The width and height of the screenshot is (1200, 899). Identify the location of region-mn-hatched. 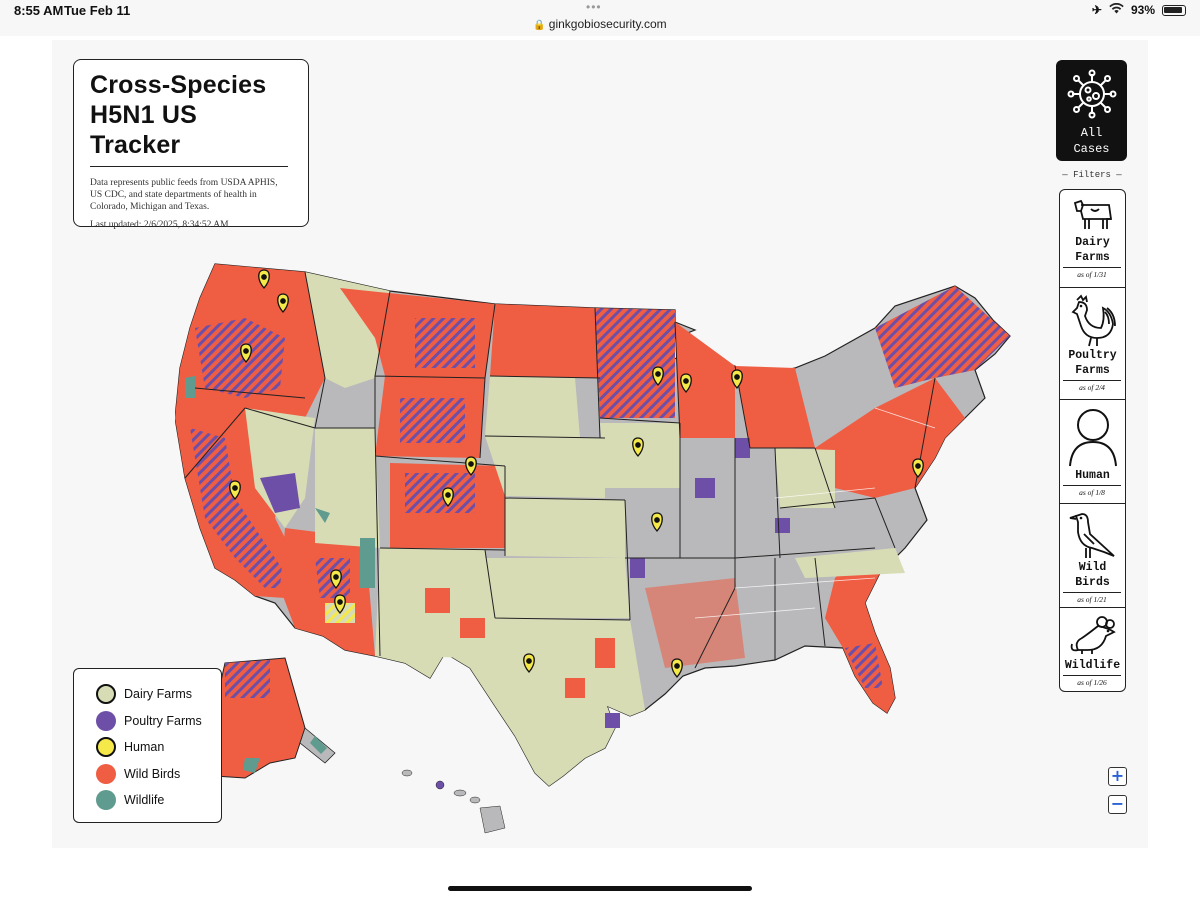
(635, 363).